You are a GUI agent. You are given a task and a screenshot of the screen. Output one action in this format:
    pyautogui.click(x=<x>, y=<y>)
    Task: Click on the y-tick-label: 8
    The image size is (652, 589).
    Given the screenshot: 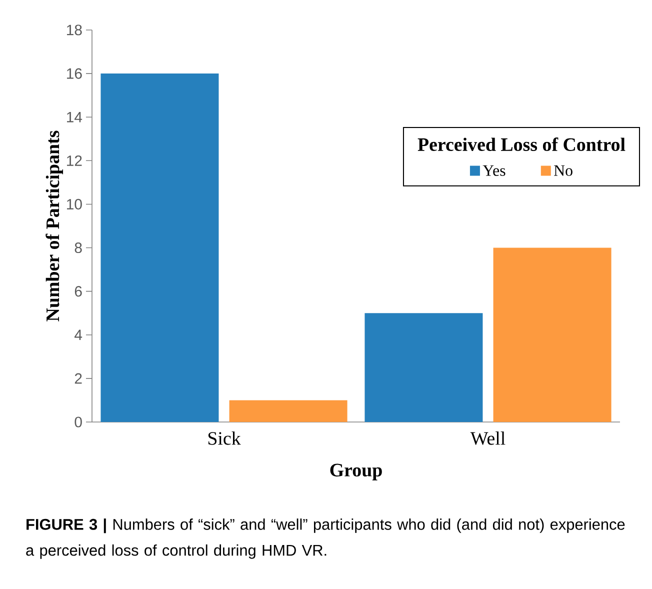 What is the action you would take?
    pyautogui.click(x=78, y=248)
    